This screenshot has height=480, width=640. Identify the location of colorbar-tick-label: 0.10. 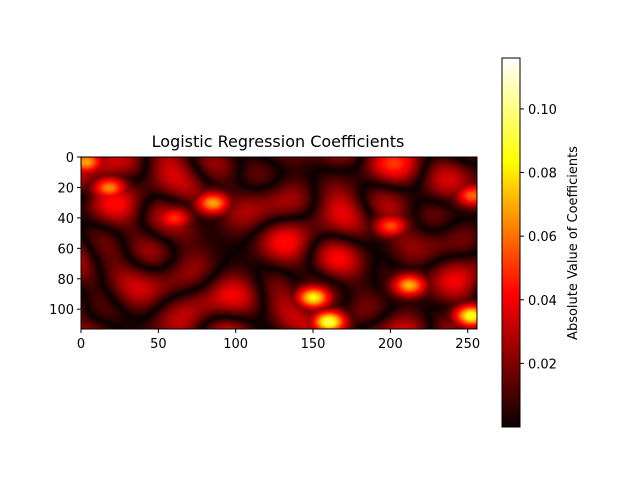
(542, 110).